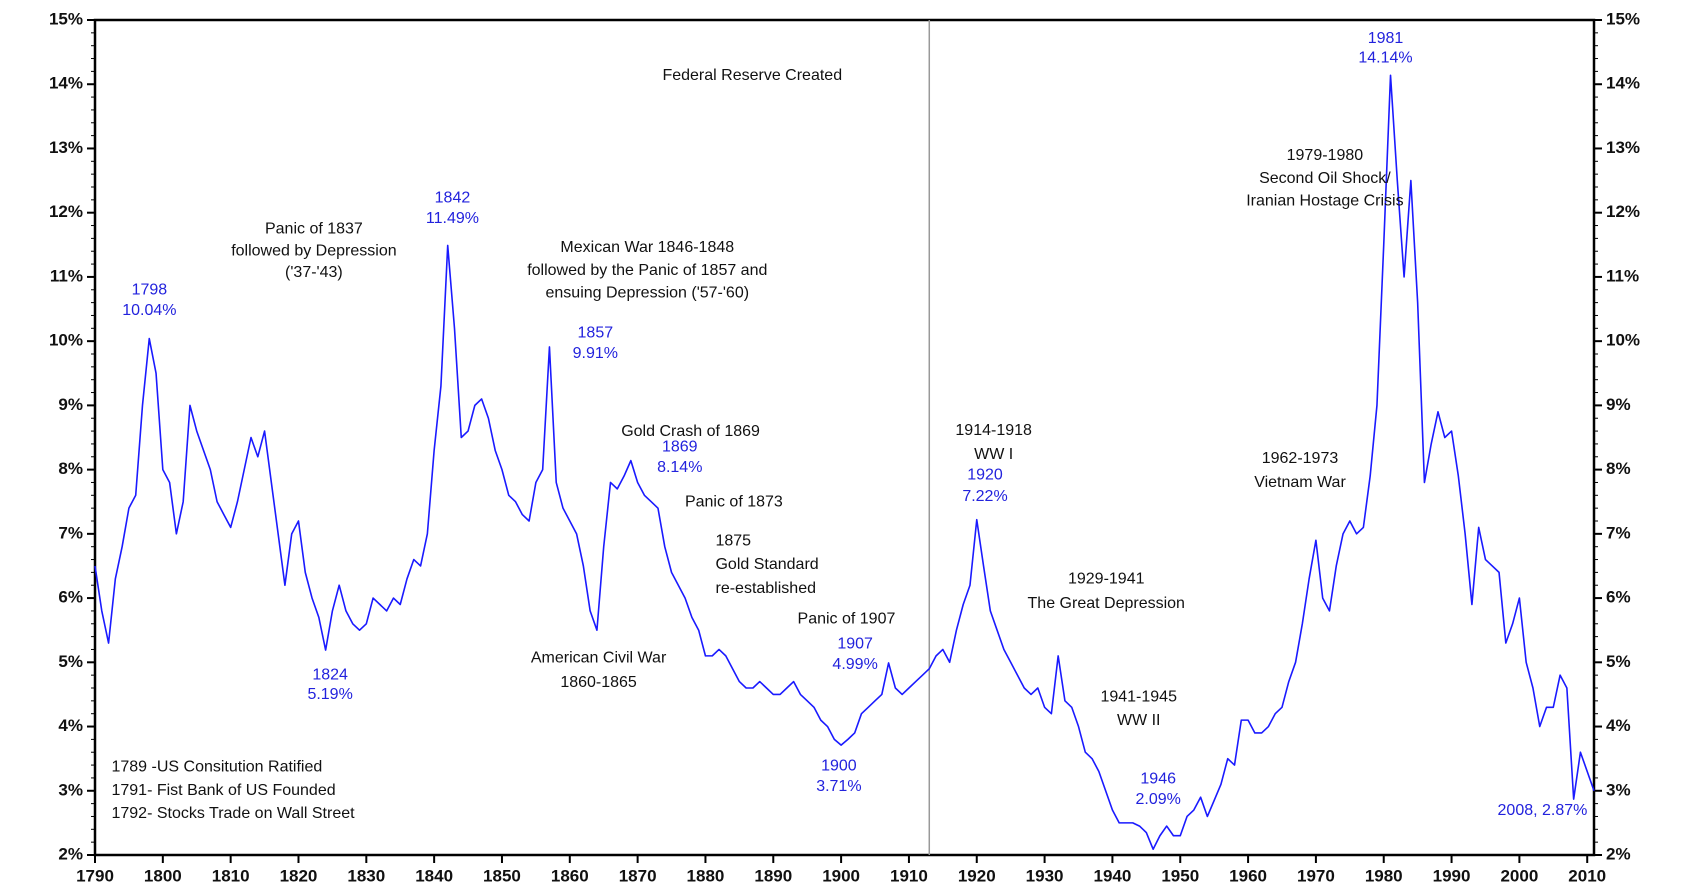 The width and height of the screenshot is (1694, 888). I want to click on y-tick-label: 5%, so click(70, 661).